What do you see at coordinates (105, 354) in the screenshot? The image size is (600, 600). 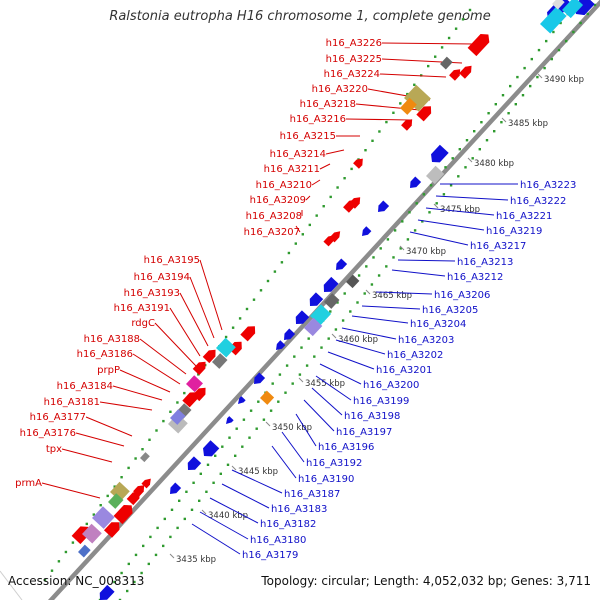 I see `forward-gene-label: h16_A3186` at bounding box center [105, 354].